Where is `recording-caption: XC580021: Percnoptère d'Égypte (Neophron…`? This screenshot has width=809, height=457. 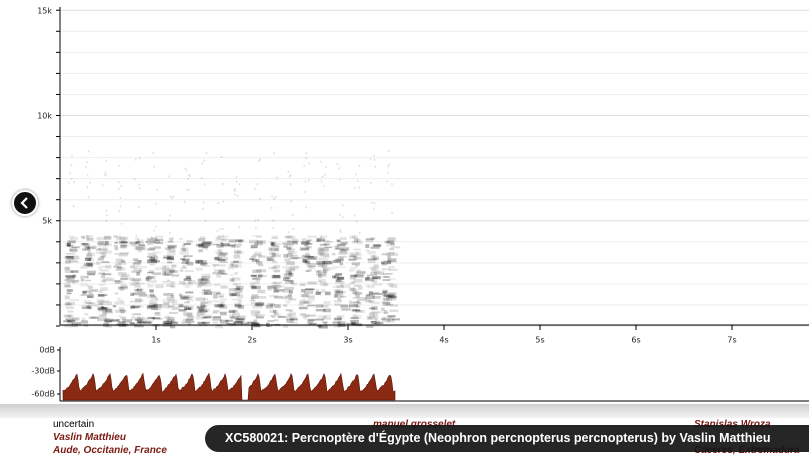
recording-caption: XC580021: Percnoptère d'Égypte (Neophron… is located at coordinates (507, 438).